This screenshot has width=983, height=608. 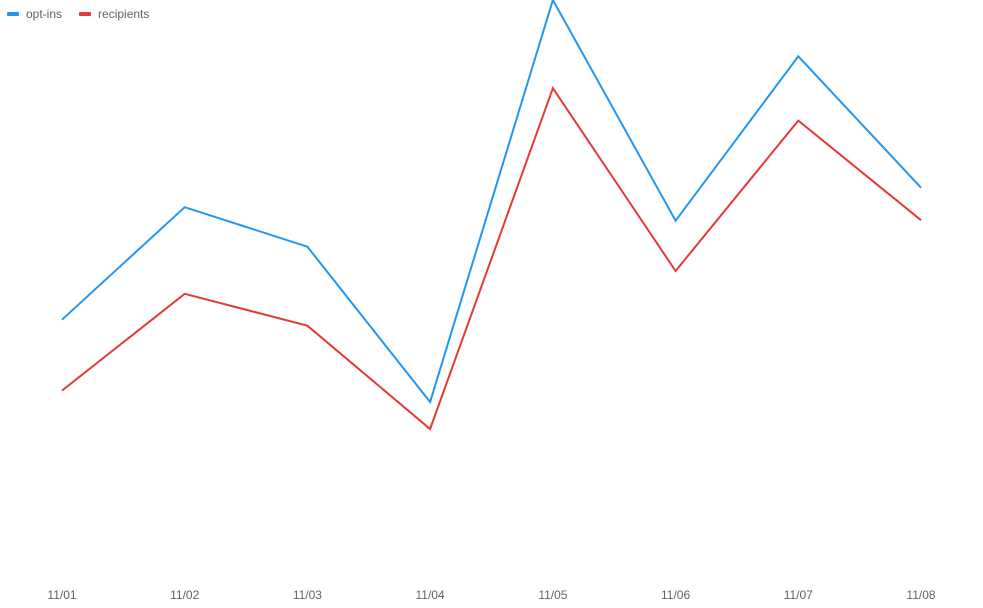 What do you see at coordinates (61, 595) in the screenshot?
I see `x-tick-label: 11/01` at bounding box center [61, 595].